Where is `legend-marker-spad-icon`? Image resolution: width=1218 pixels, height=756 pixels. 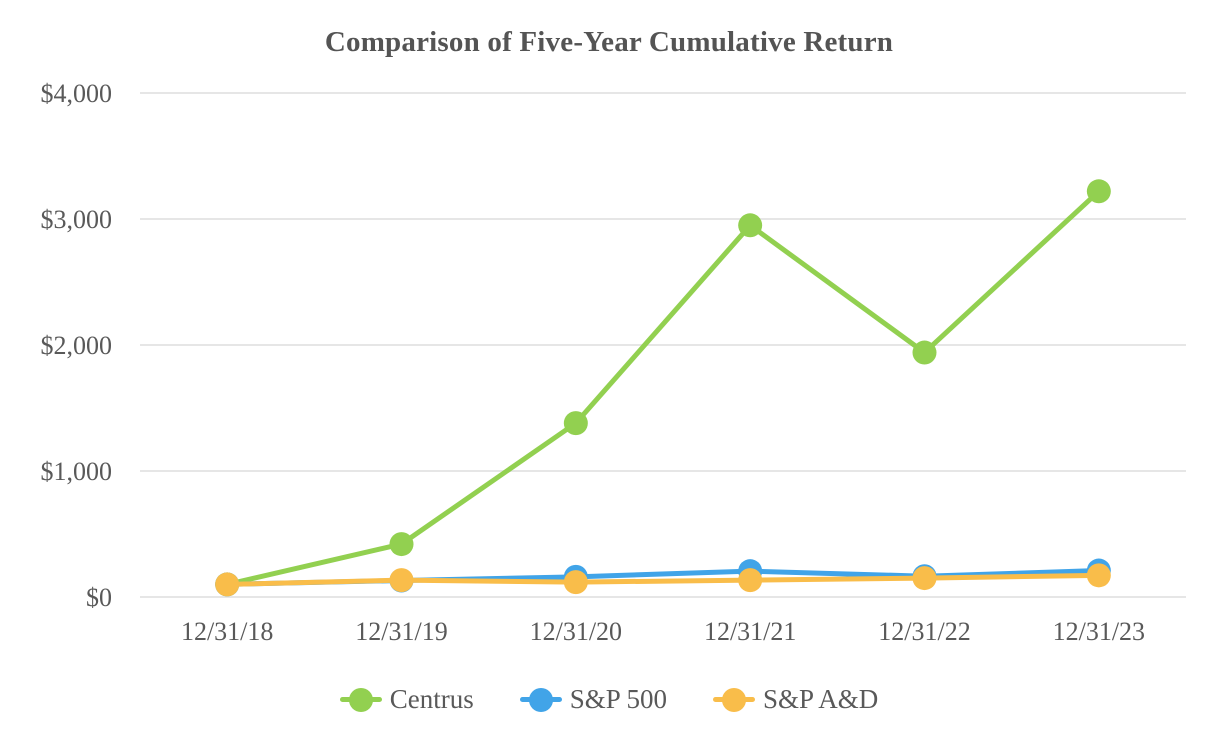 legend-marker-spad-icon is located at coordinates (734, 700).